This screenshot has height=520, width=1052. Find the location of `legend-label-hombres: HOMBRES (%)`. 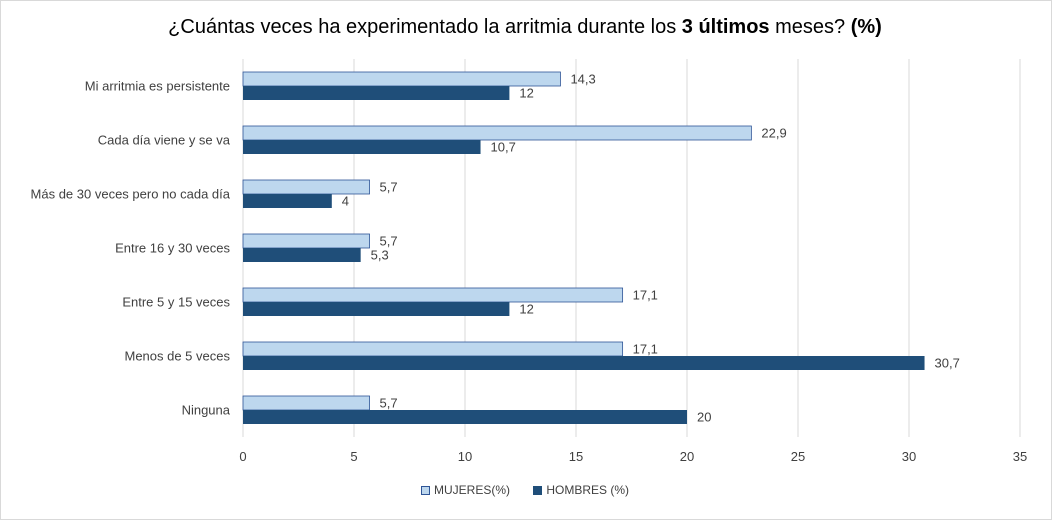

legend-label-hombres: HOMBRES (%) is located at coordinates (588, 490).